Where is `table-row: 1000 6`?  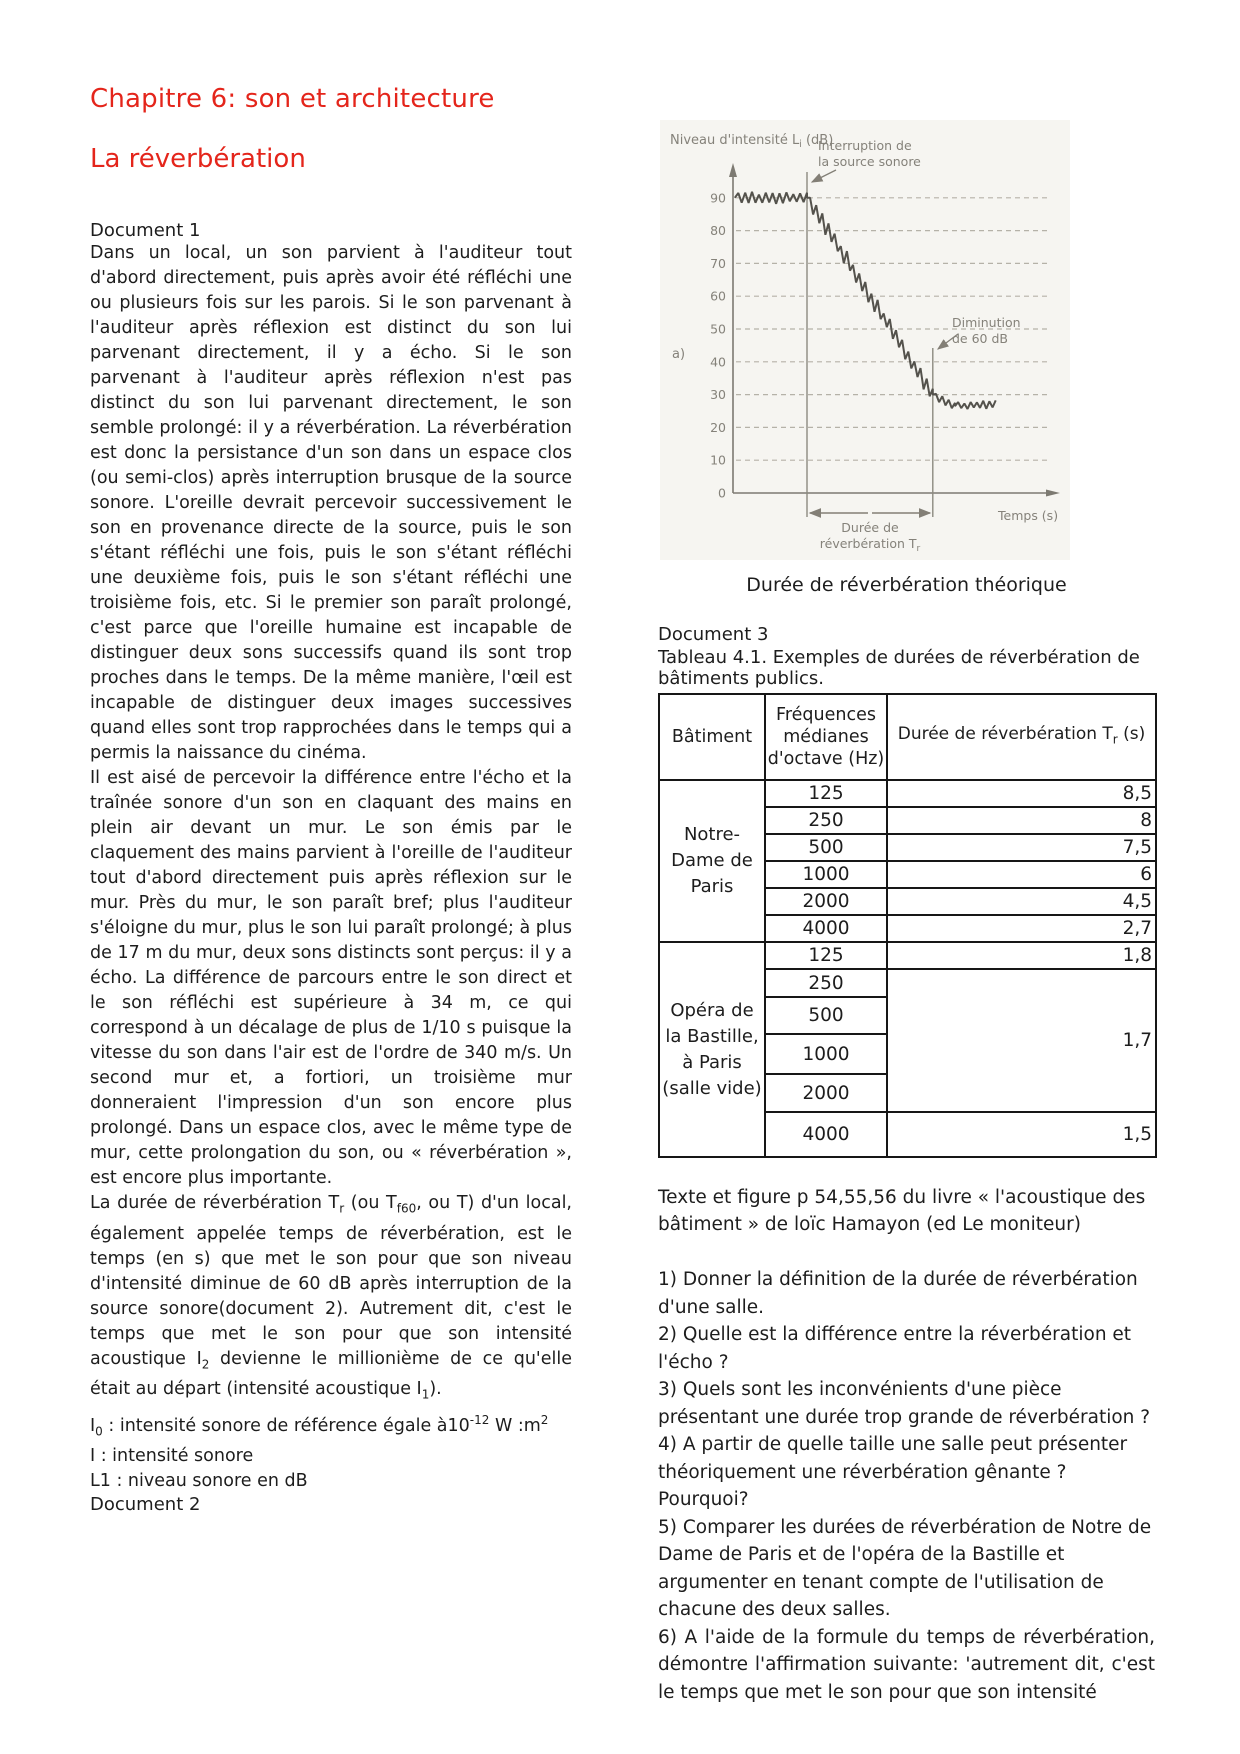 table-row: 1000 6 is located at coordinates (908, 874).